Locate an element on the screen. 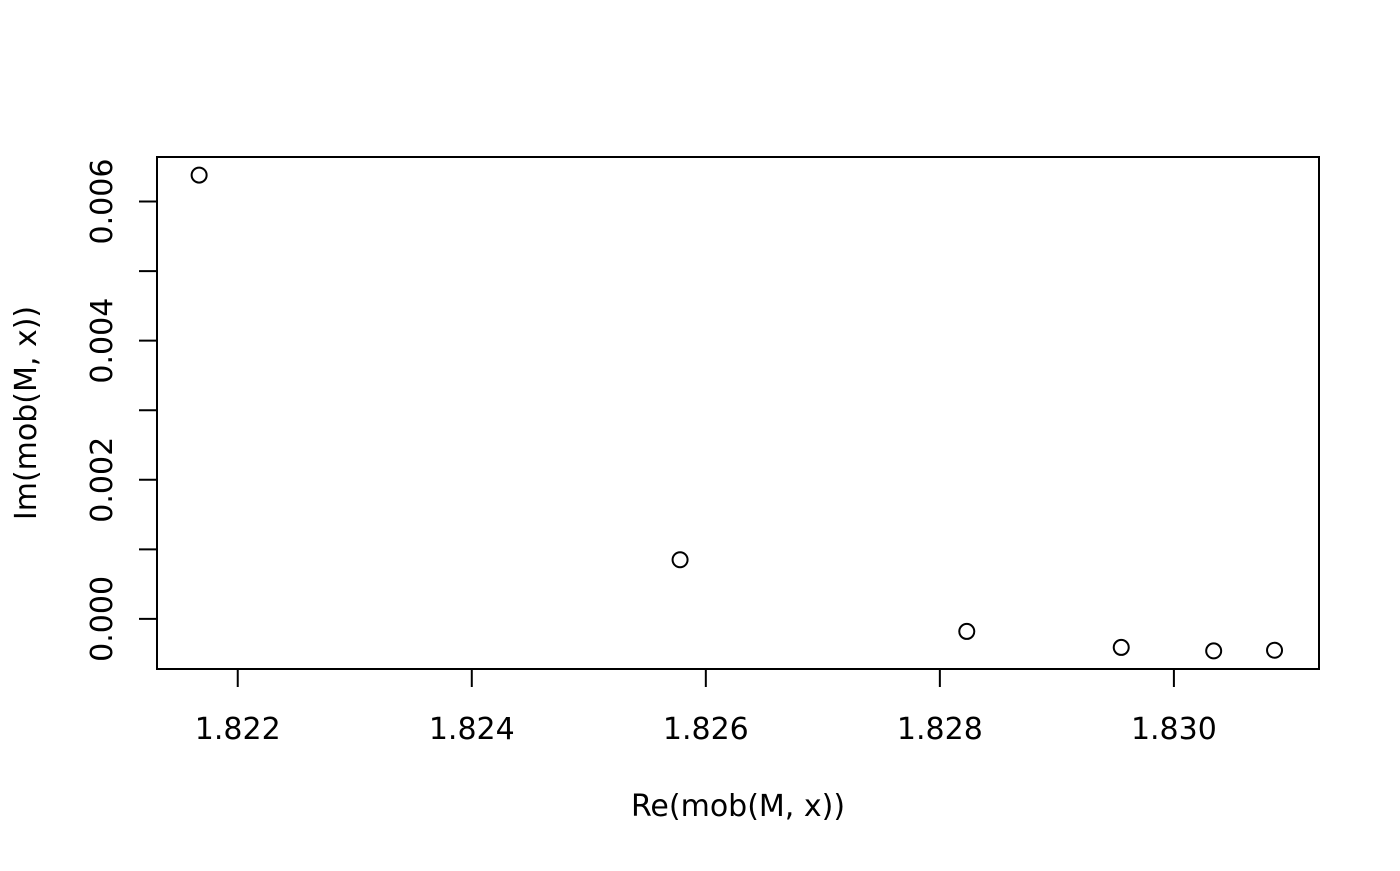 The height and width of the screenshot is (871, 1400). y-tick-label: 0.000 is located at coordinates (102, 619).